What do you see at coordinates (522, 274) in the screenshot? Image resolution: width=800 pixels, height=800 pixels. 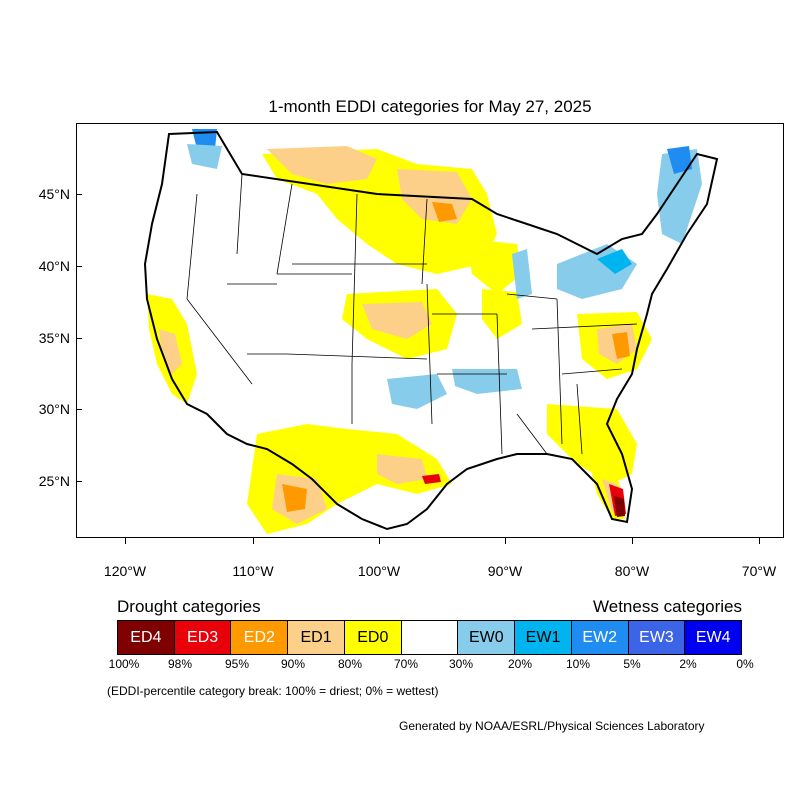 I see `patch-ew0-michigan` at bounding box center [522, 274].